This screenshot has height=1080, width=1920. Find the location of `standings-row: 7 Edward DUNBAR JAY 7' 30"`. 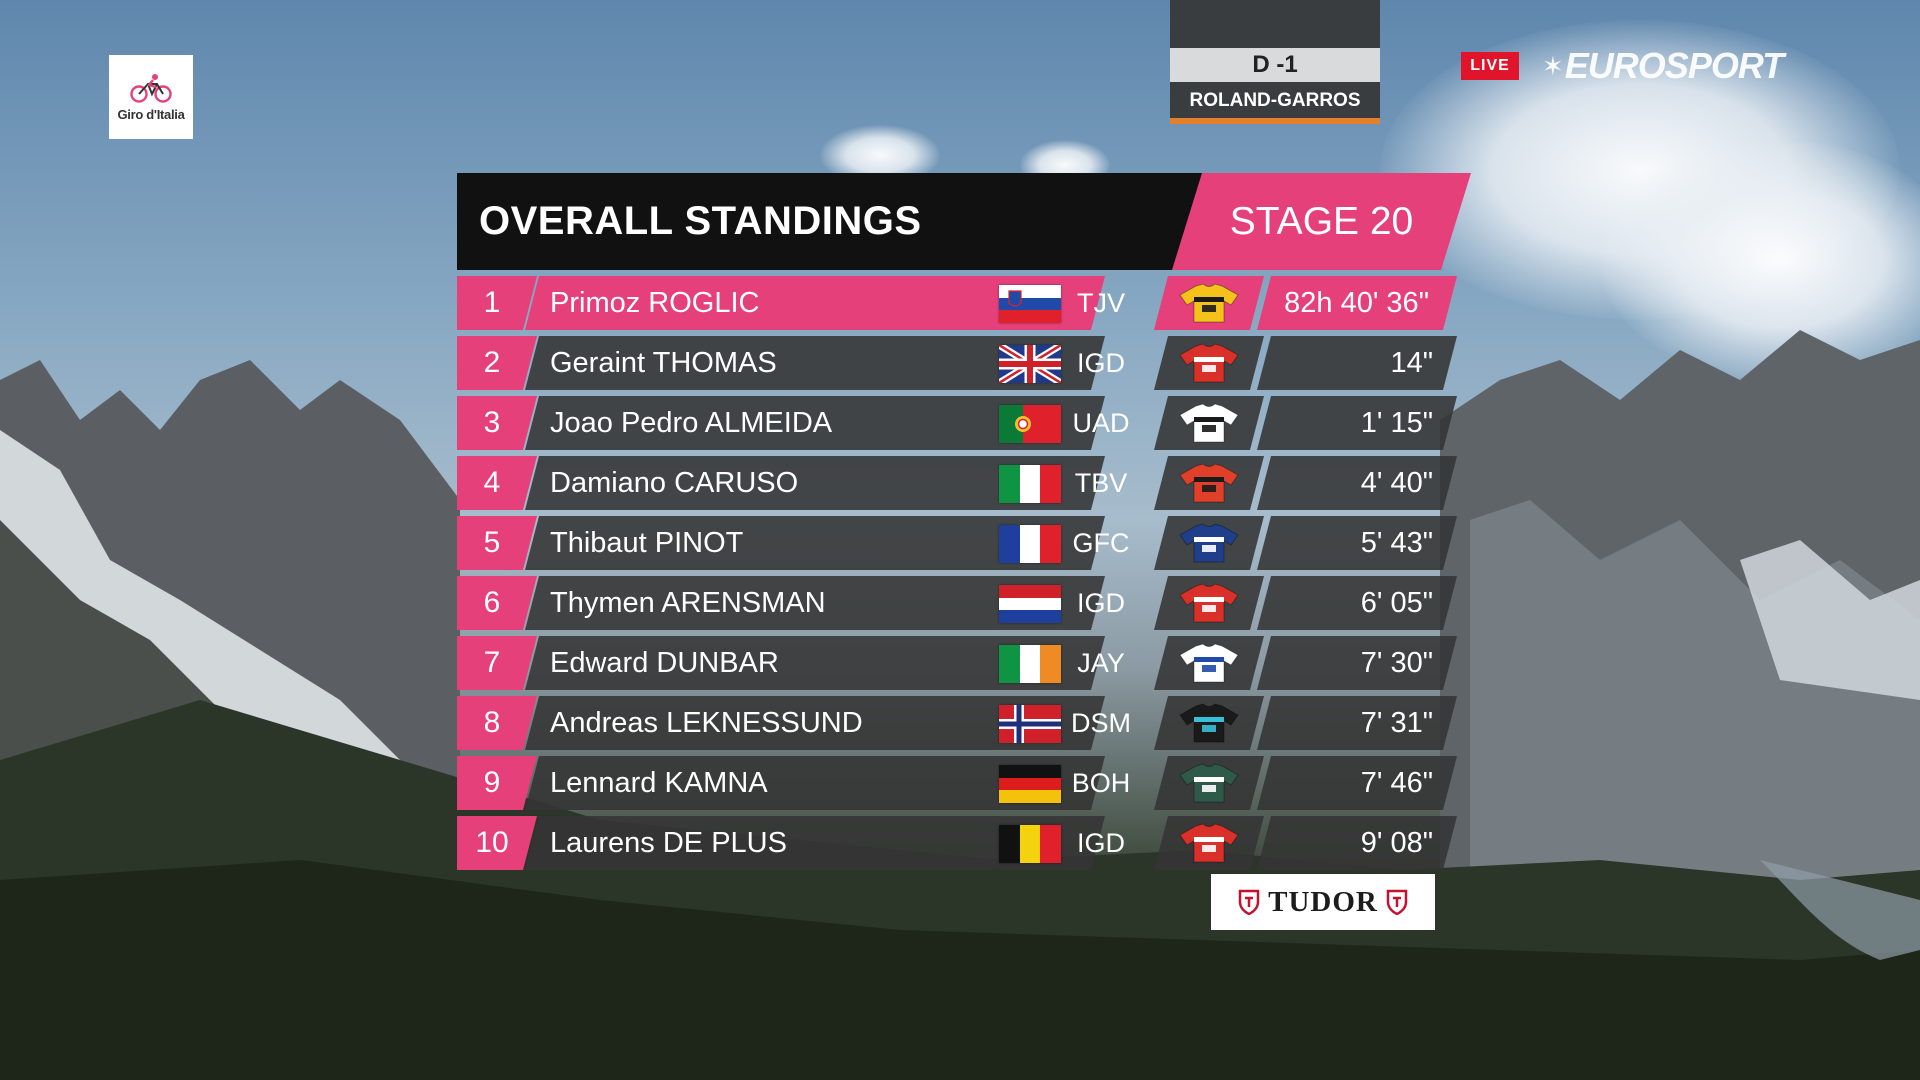

standings-row: 7 Edward DUNBAR JAY 7' 30" is located at coordinates (957, 663).